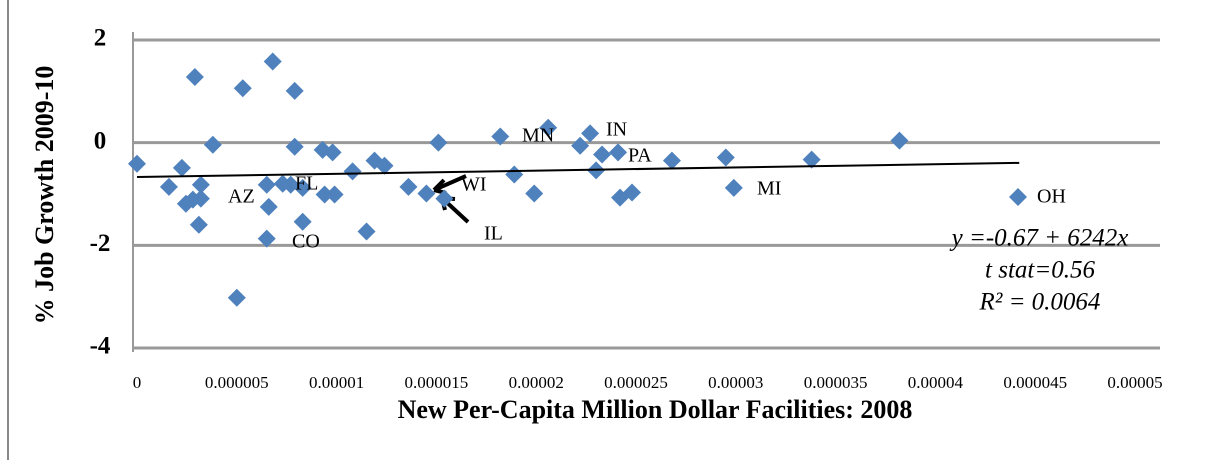 Image resolution: width=1213 pixels, height=460 pixels. What do you see at coordinates (100, 38) in the screenshot?
I see `y-tick-label: 2` at bounding box center [100, 38].